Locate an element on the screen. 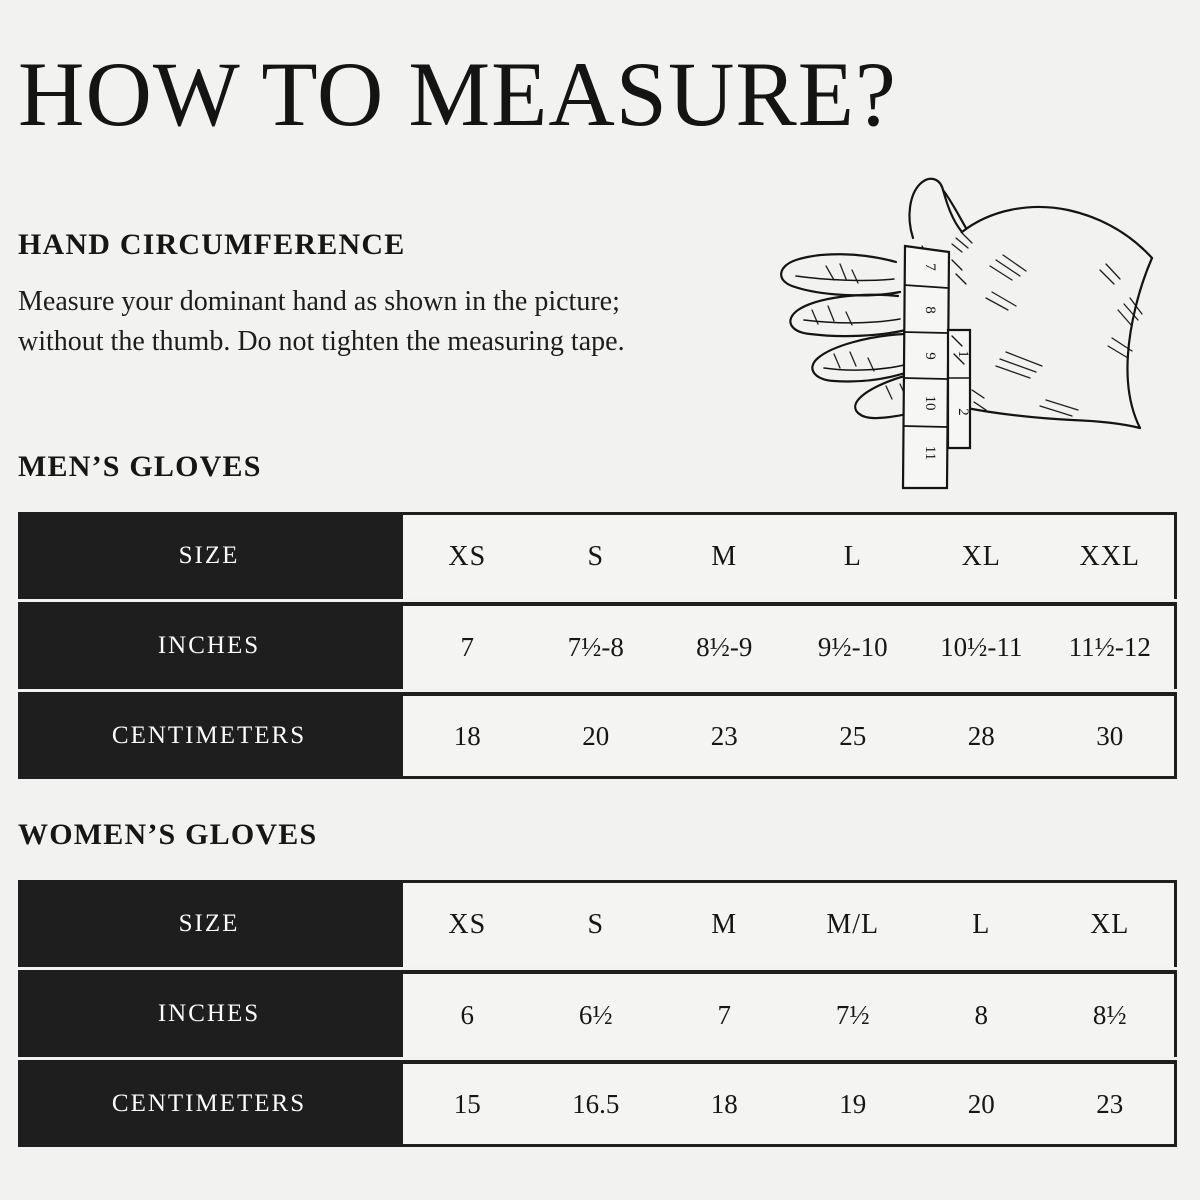 This screenshot has width=1200, height=1200. tape-number: 9 is located at coordinates (930, 356).